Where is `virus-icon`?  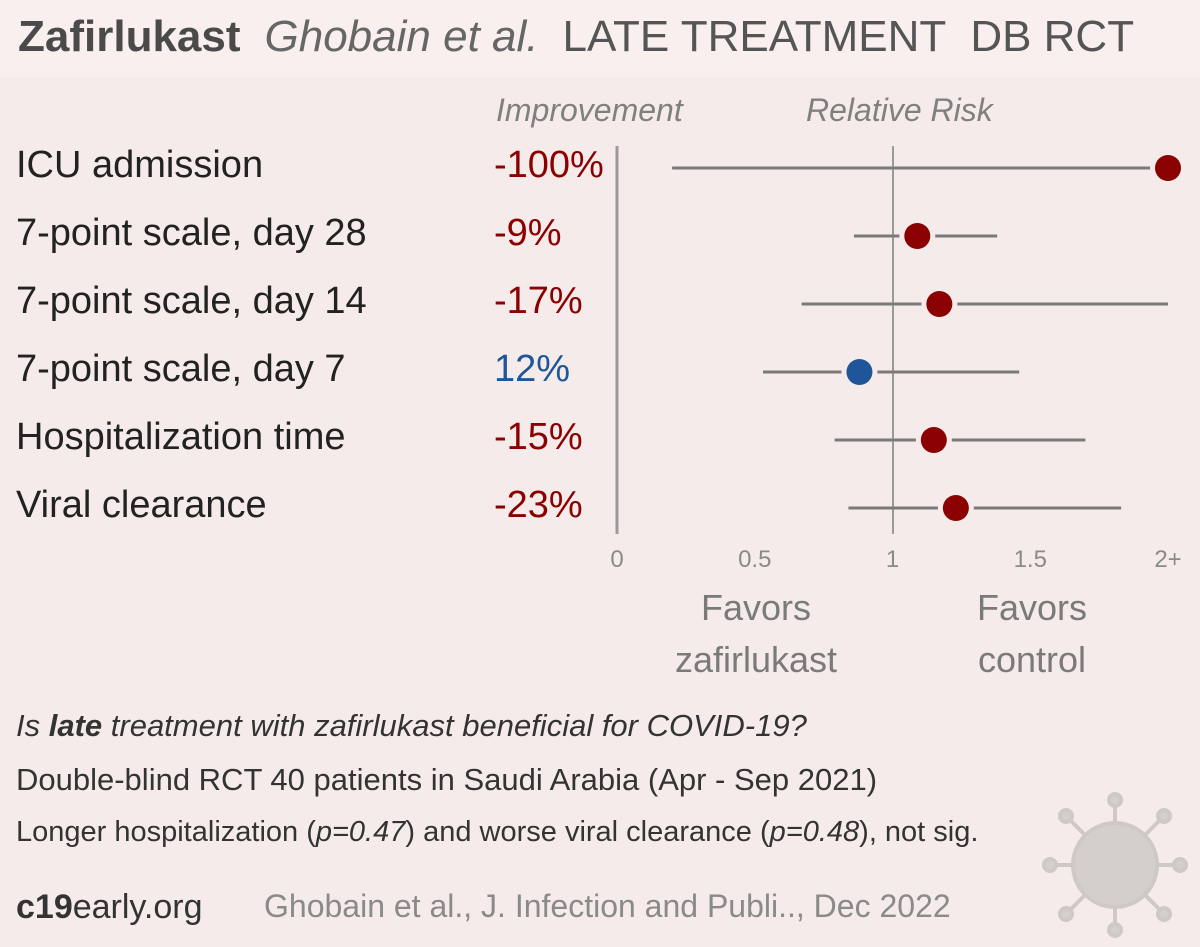
virus-icon is located at coordinates (1115, 865).